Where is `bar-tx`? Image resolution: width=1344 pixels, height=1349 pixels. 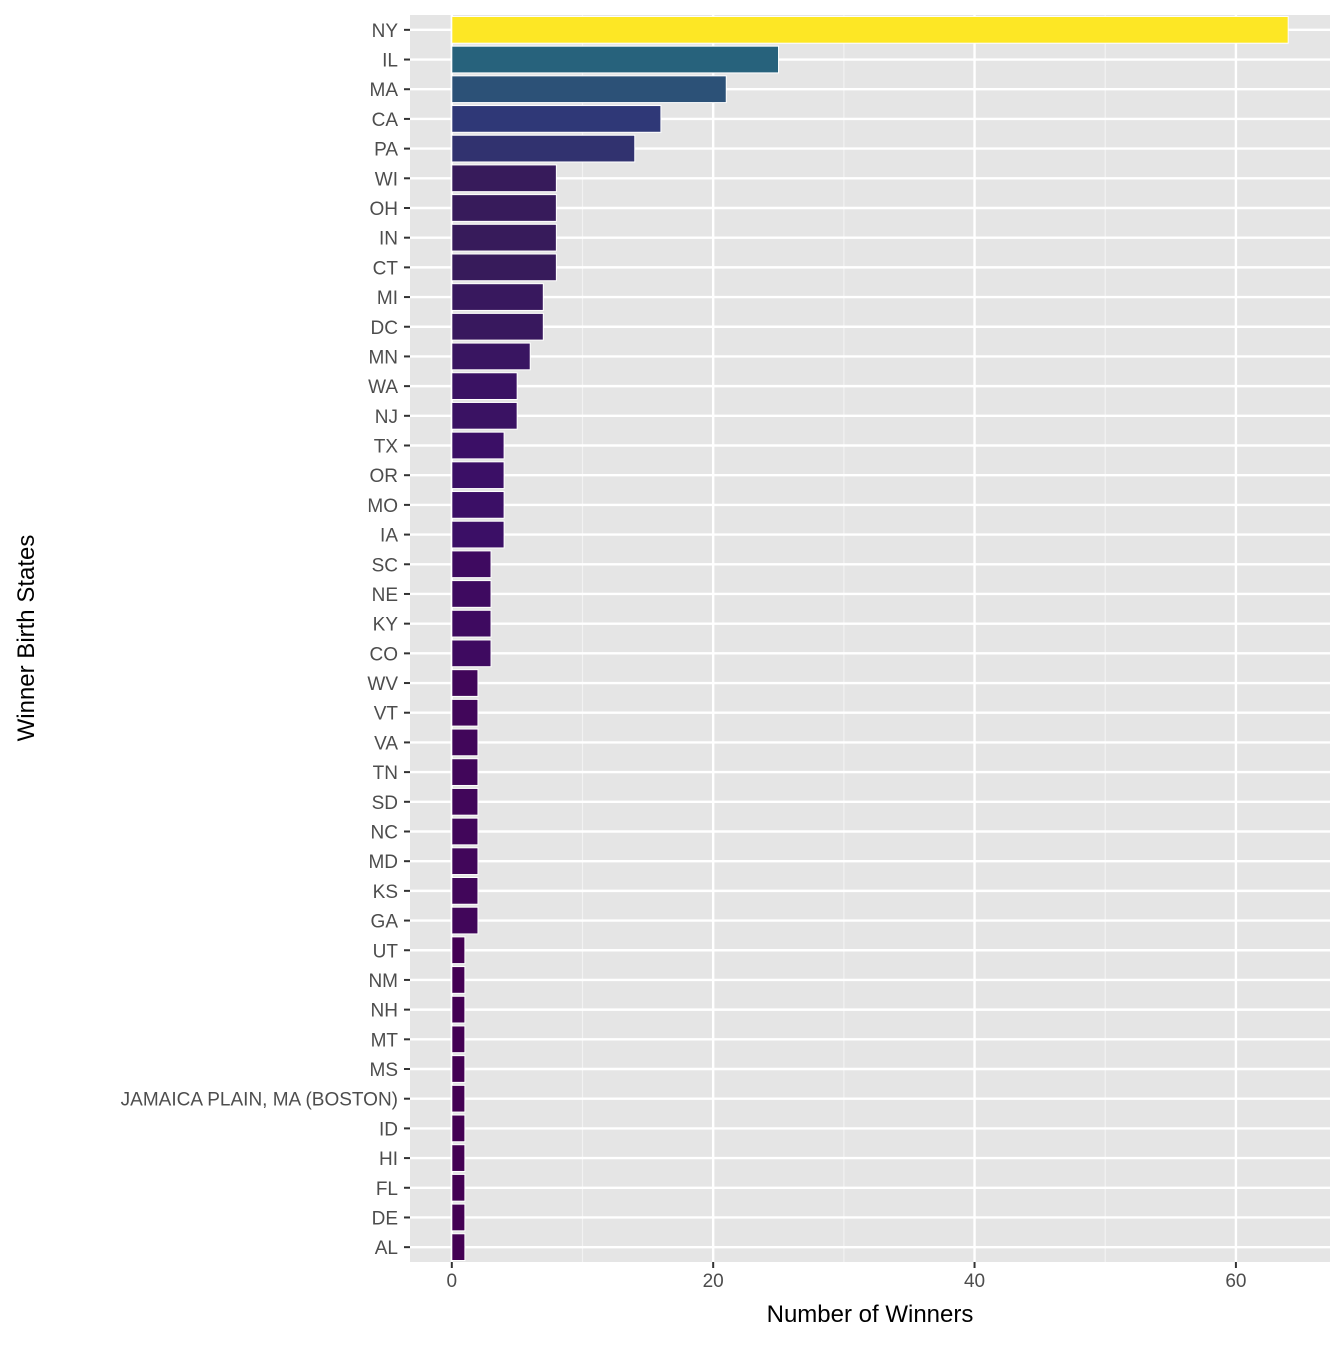 bar-tx is located at coordinates (478, 445).